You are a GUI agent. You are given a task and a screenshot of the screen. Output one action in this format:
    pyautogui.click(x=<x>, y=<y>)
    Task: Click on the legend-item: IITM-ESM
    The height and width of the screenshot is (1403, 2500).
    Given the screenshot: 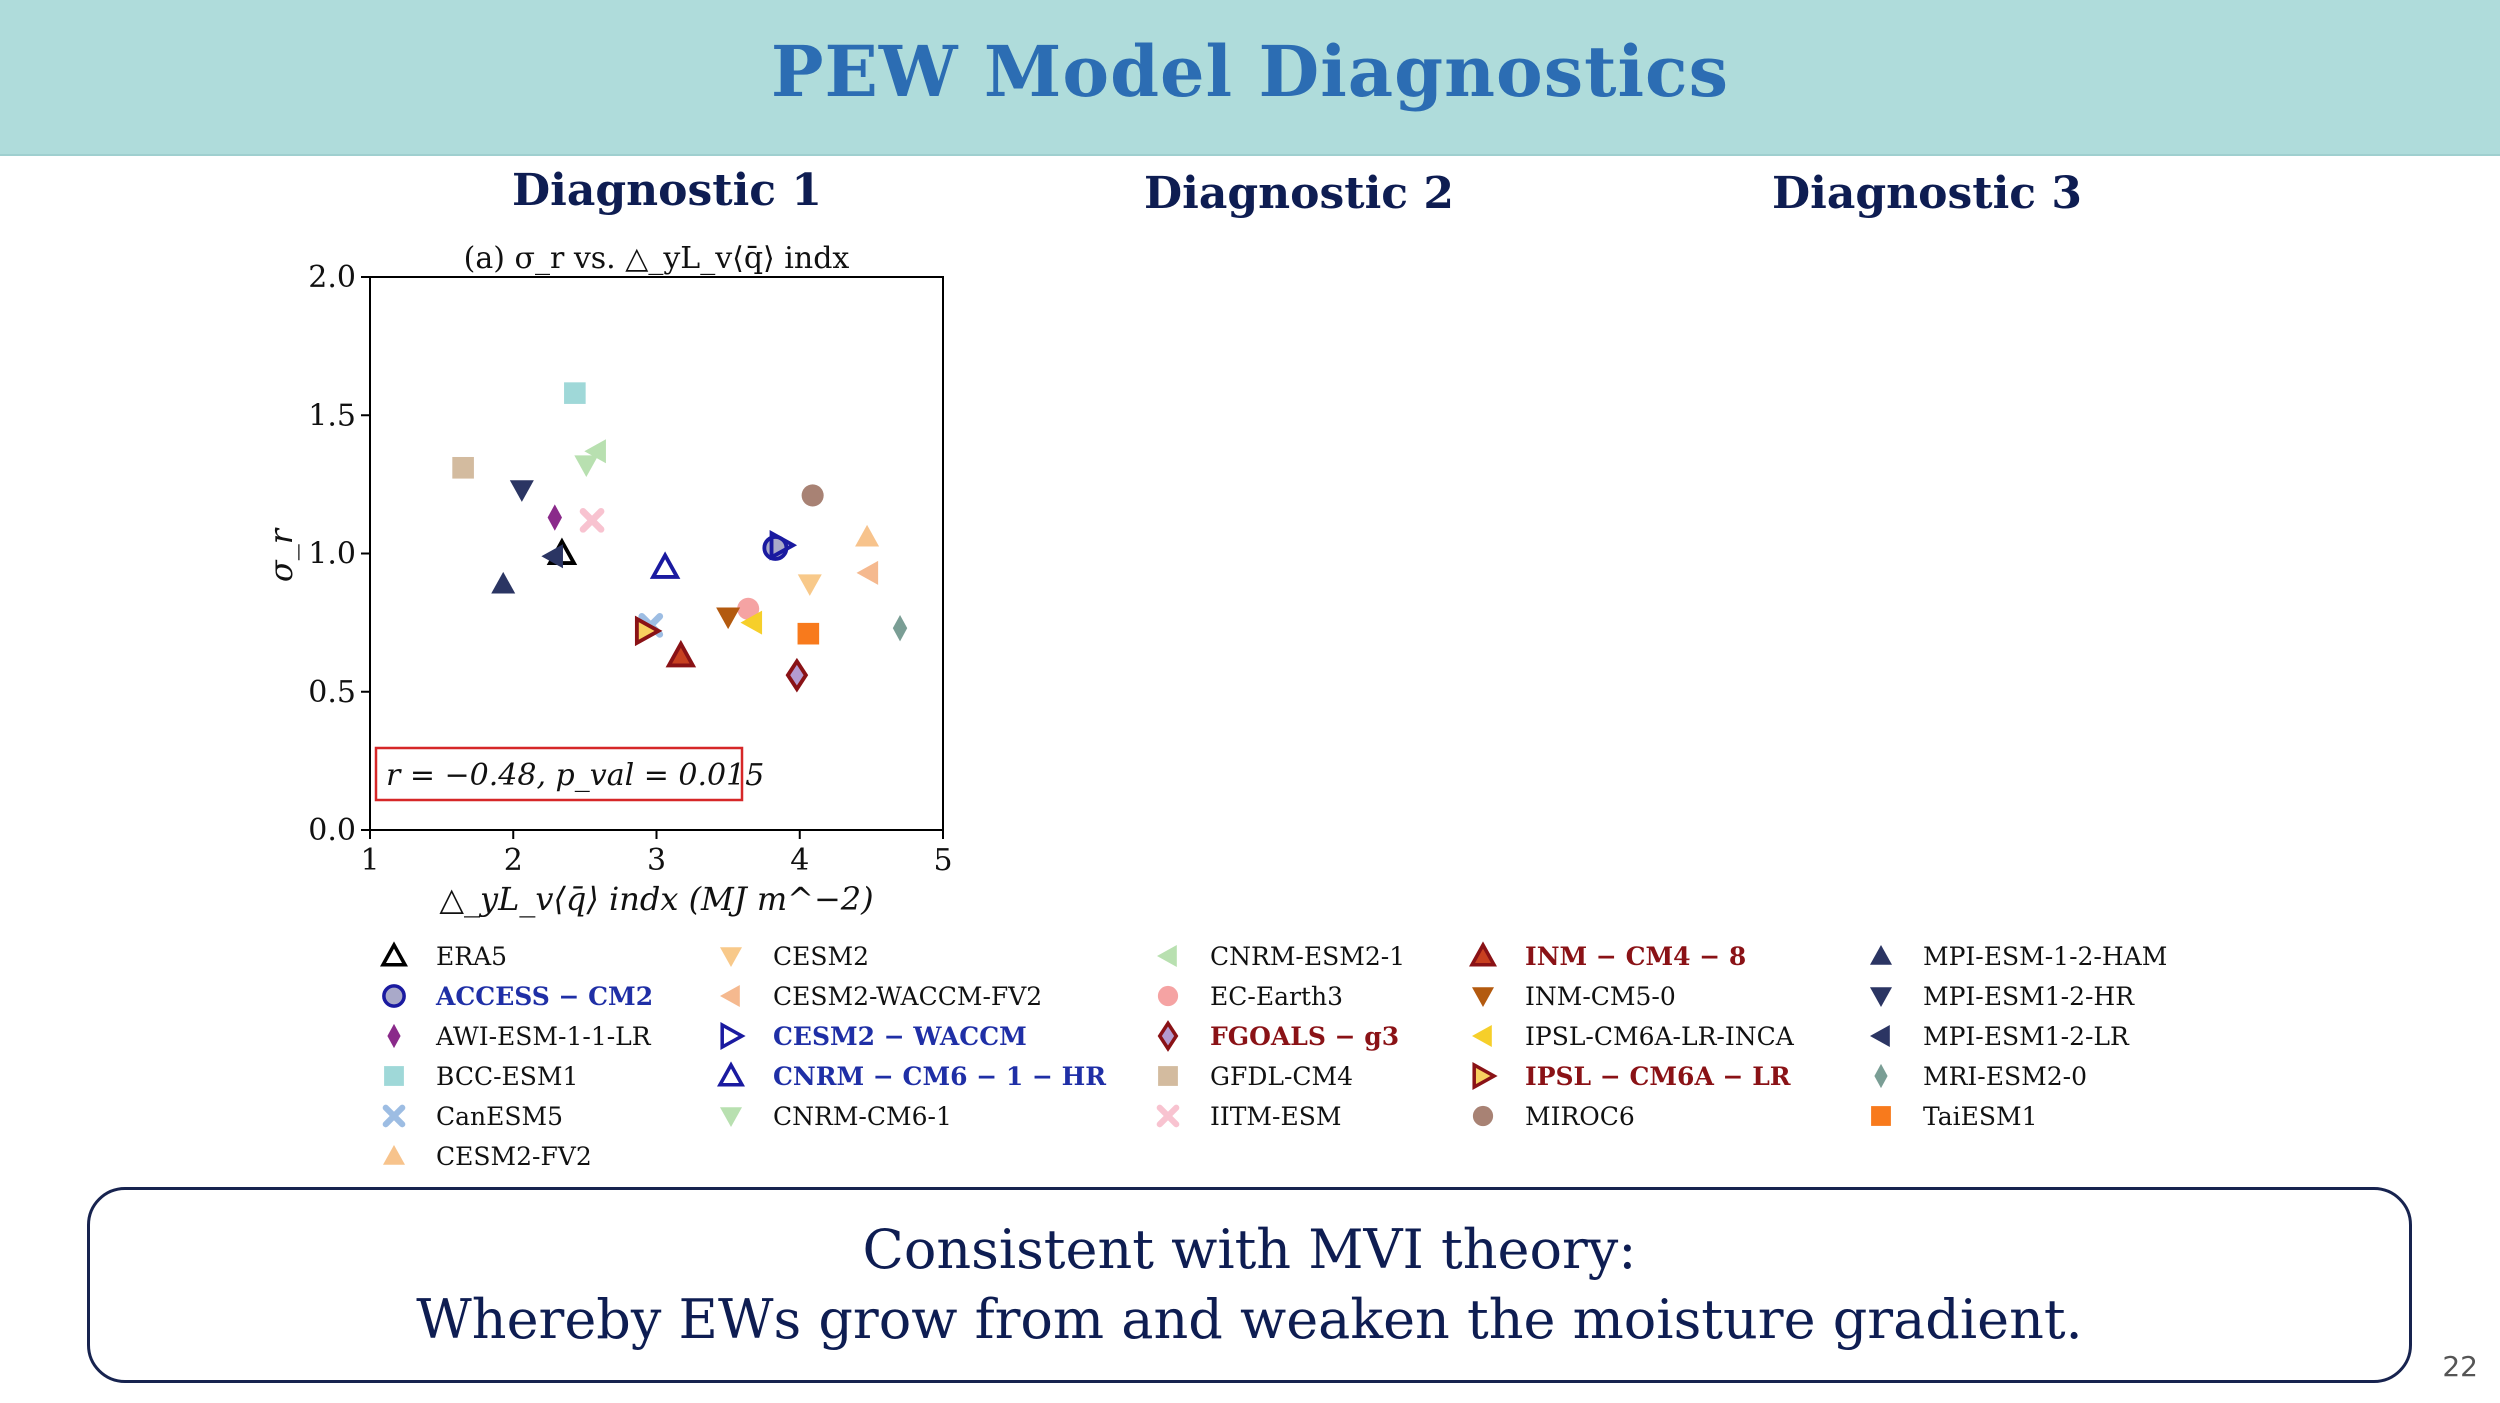 What is the action you would take?
    pyautogui.click(x=1245, y=1116)
    